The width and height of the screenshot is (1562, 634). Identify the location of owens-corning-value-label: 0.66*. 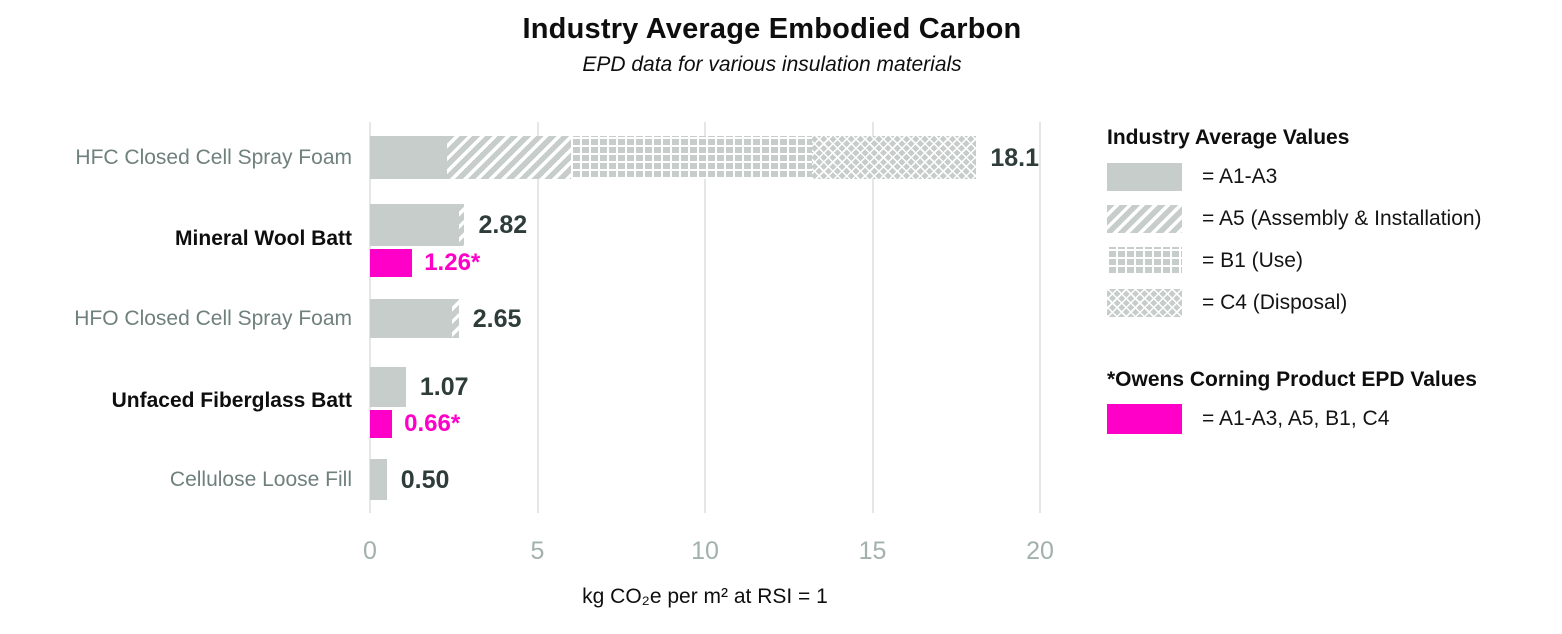
(432, 423).